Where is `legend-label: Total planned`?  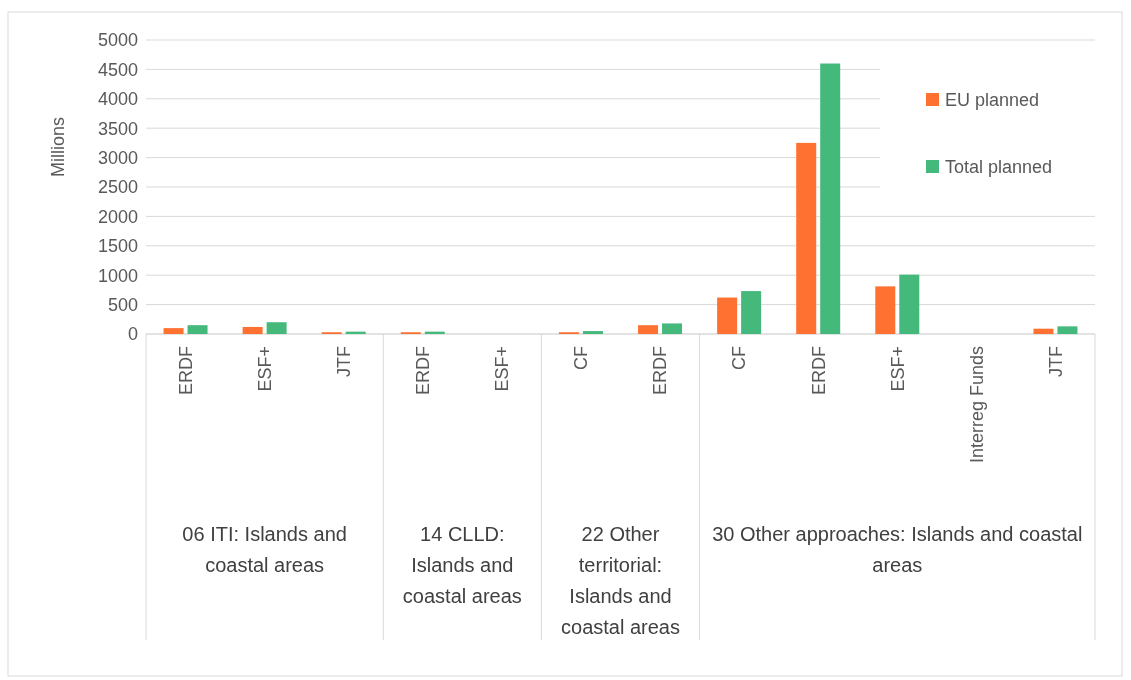
legend-label: Total planned is located at coordinates (999, 167).